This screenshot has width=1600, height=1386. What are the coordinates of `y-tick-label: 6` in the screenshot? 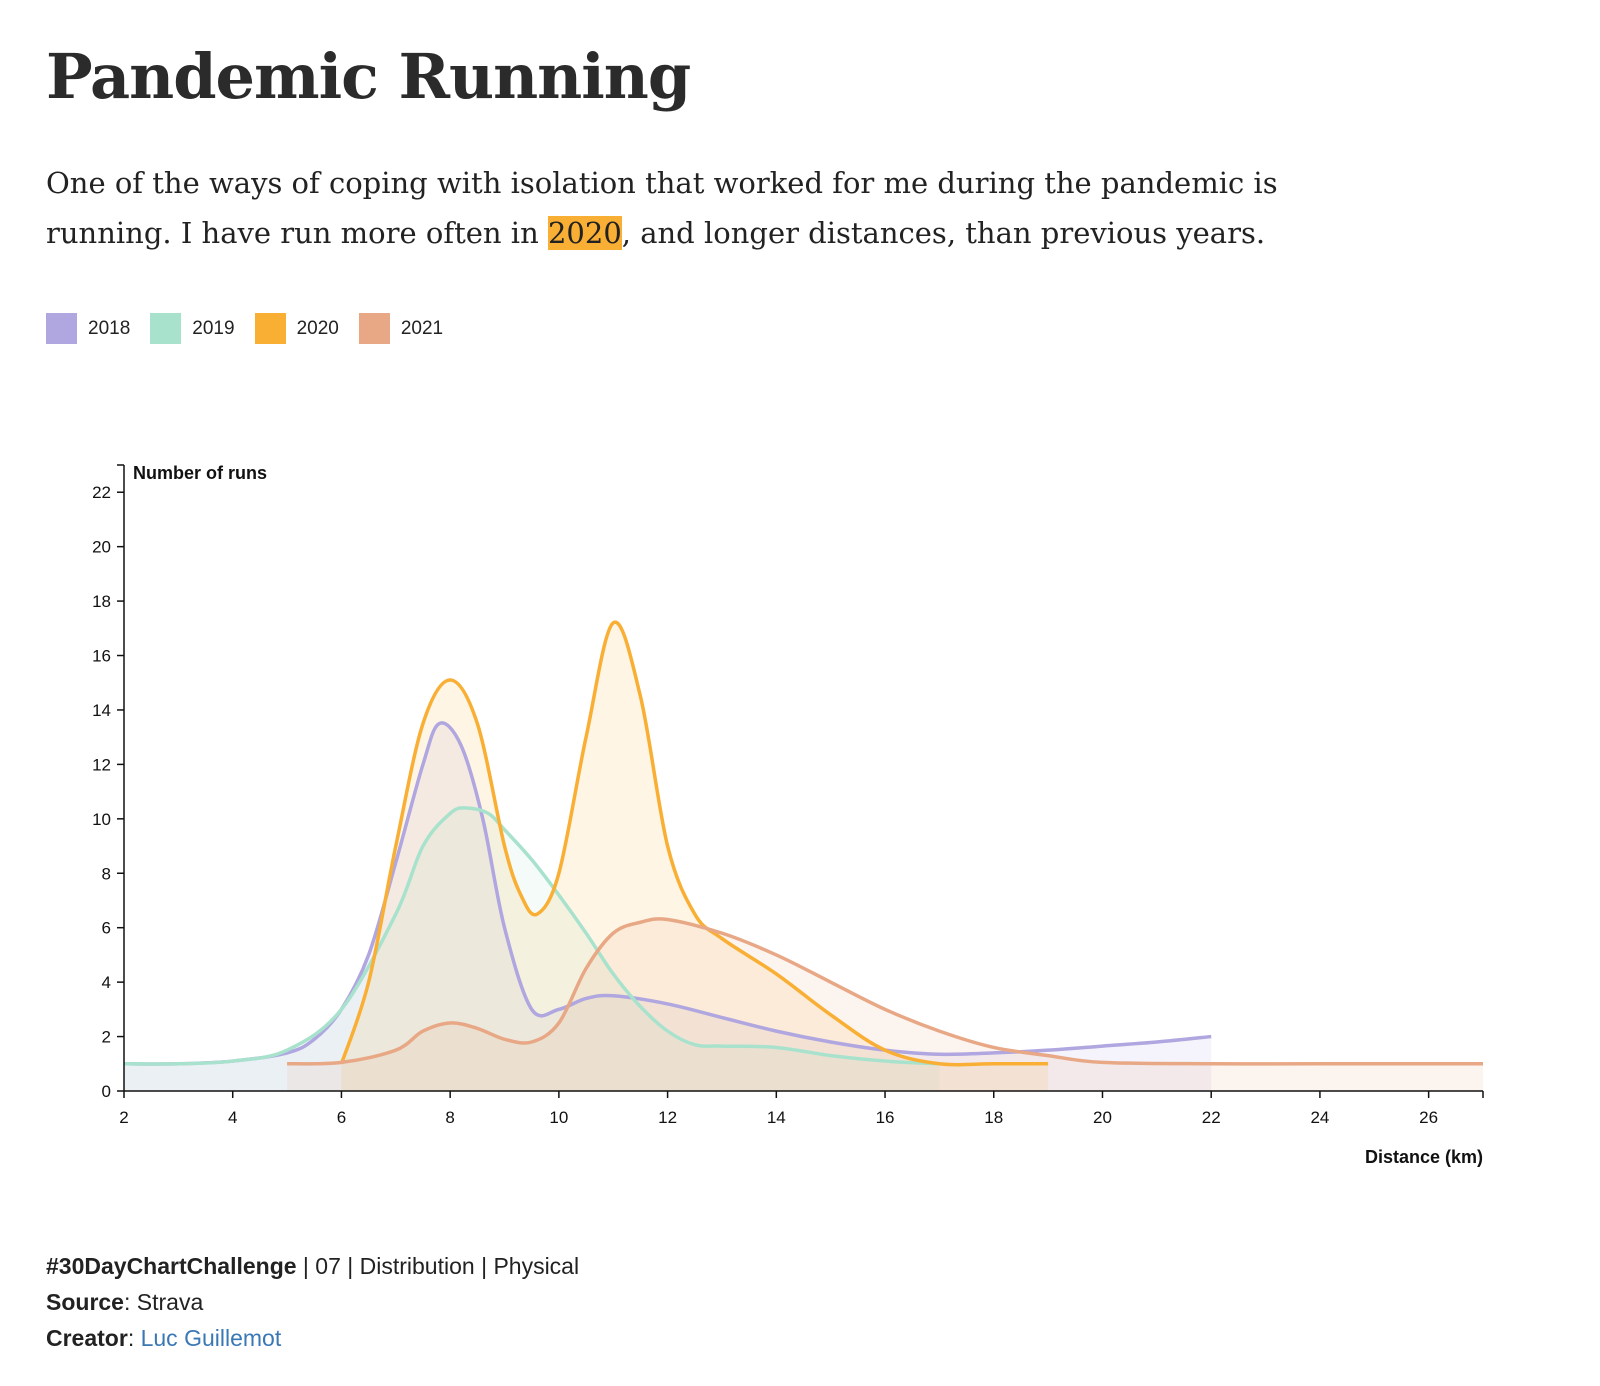 It's located at (106, 928).